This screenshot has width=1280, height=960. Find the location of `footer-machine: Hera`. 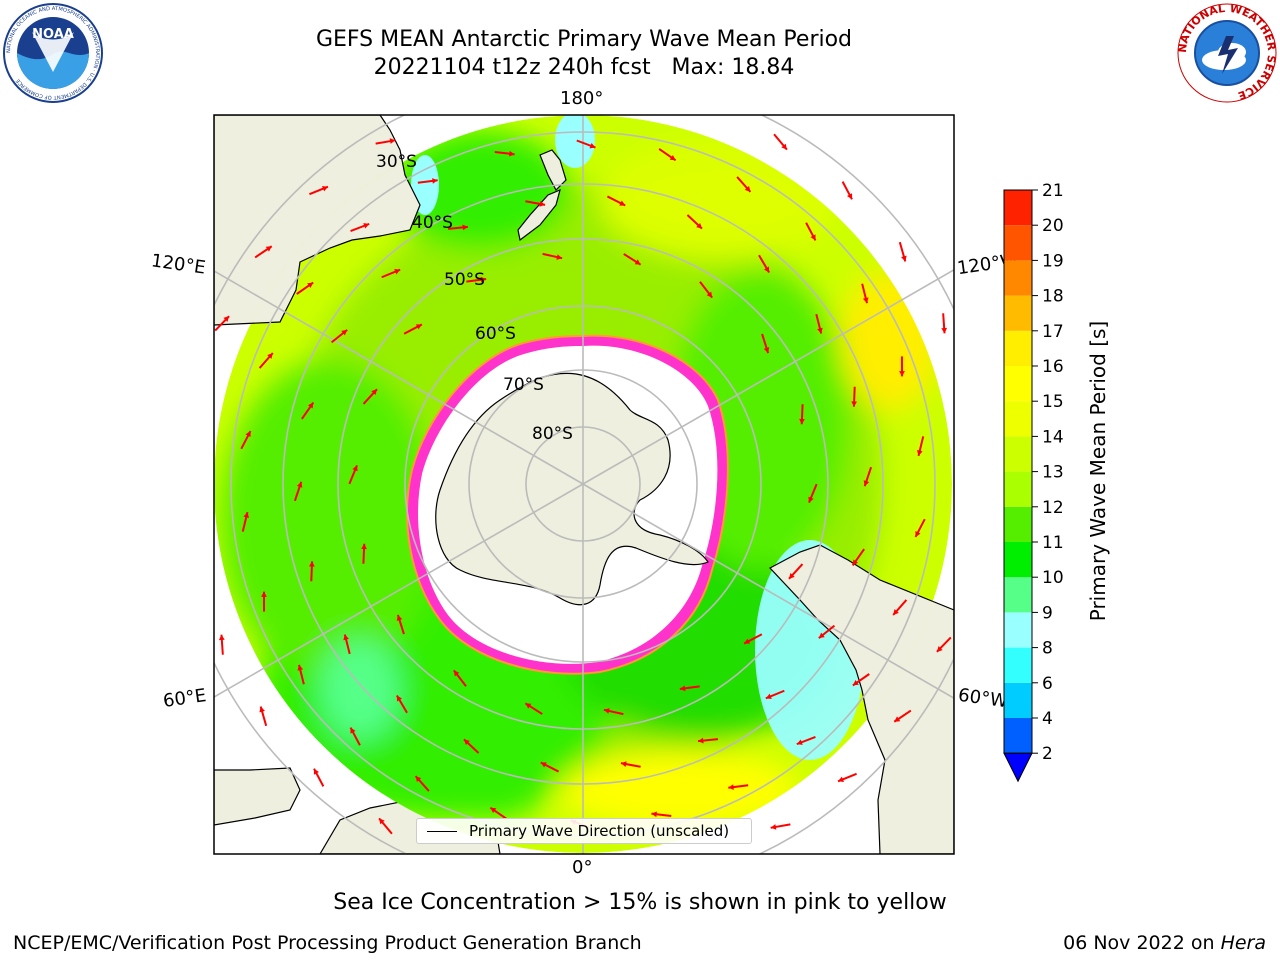

footer-machine: Hera is located at coordinates (1243, 943).